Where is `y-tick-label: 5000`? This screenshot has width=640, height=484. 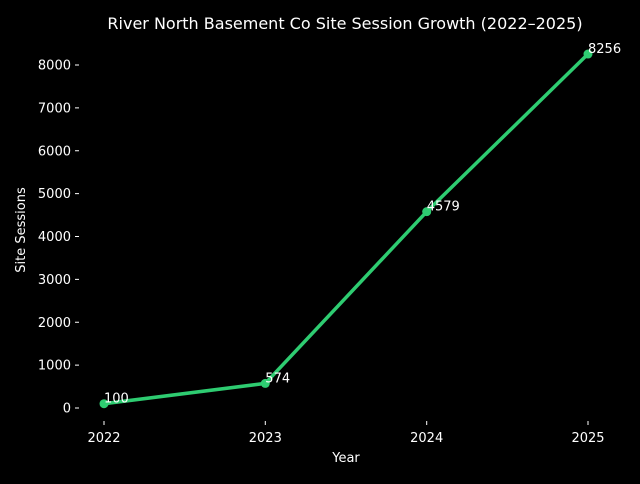
y-tick-label: 5000 is located at coordinates (54, 194).